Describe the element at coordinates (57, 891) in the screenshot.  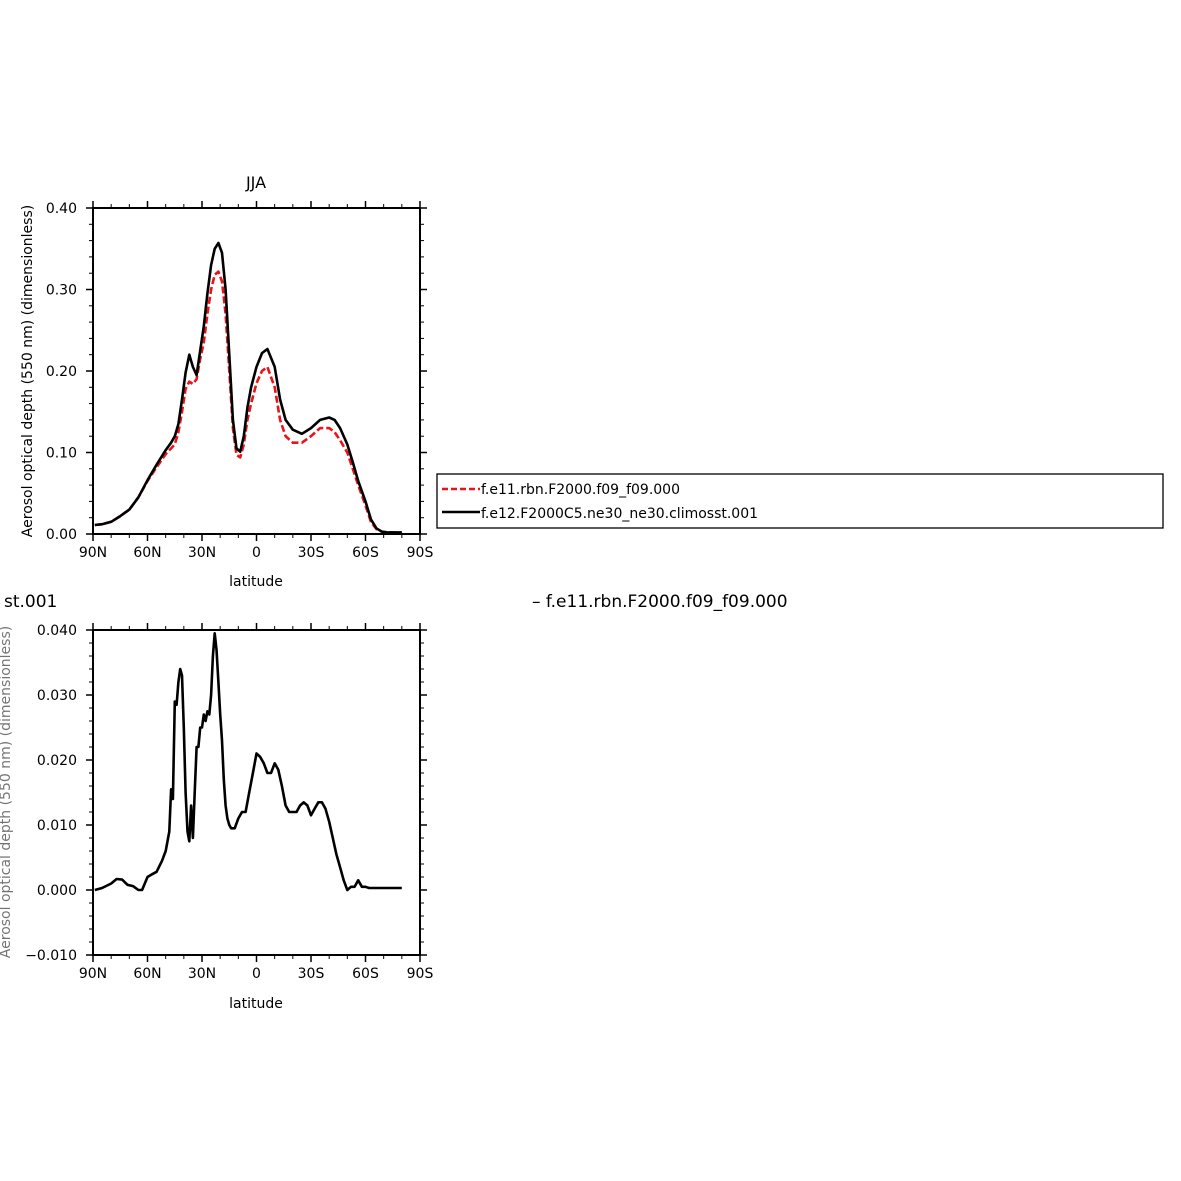
I see `bottom-y-tick-label: 0.000` at that location.